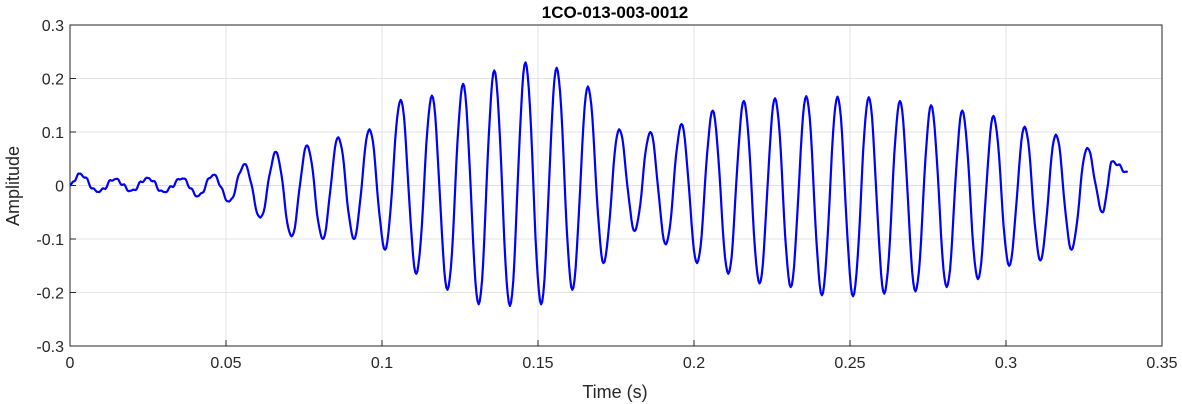 The width and height of the screenshot is (1182, 404). Describe the element at coordinates (849, 363) in the screenshot. I see `x-tick-label: 0.25` at that location.